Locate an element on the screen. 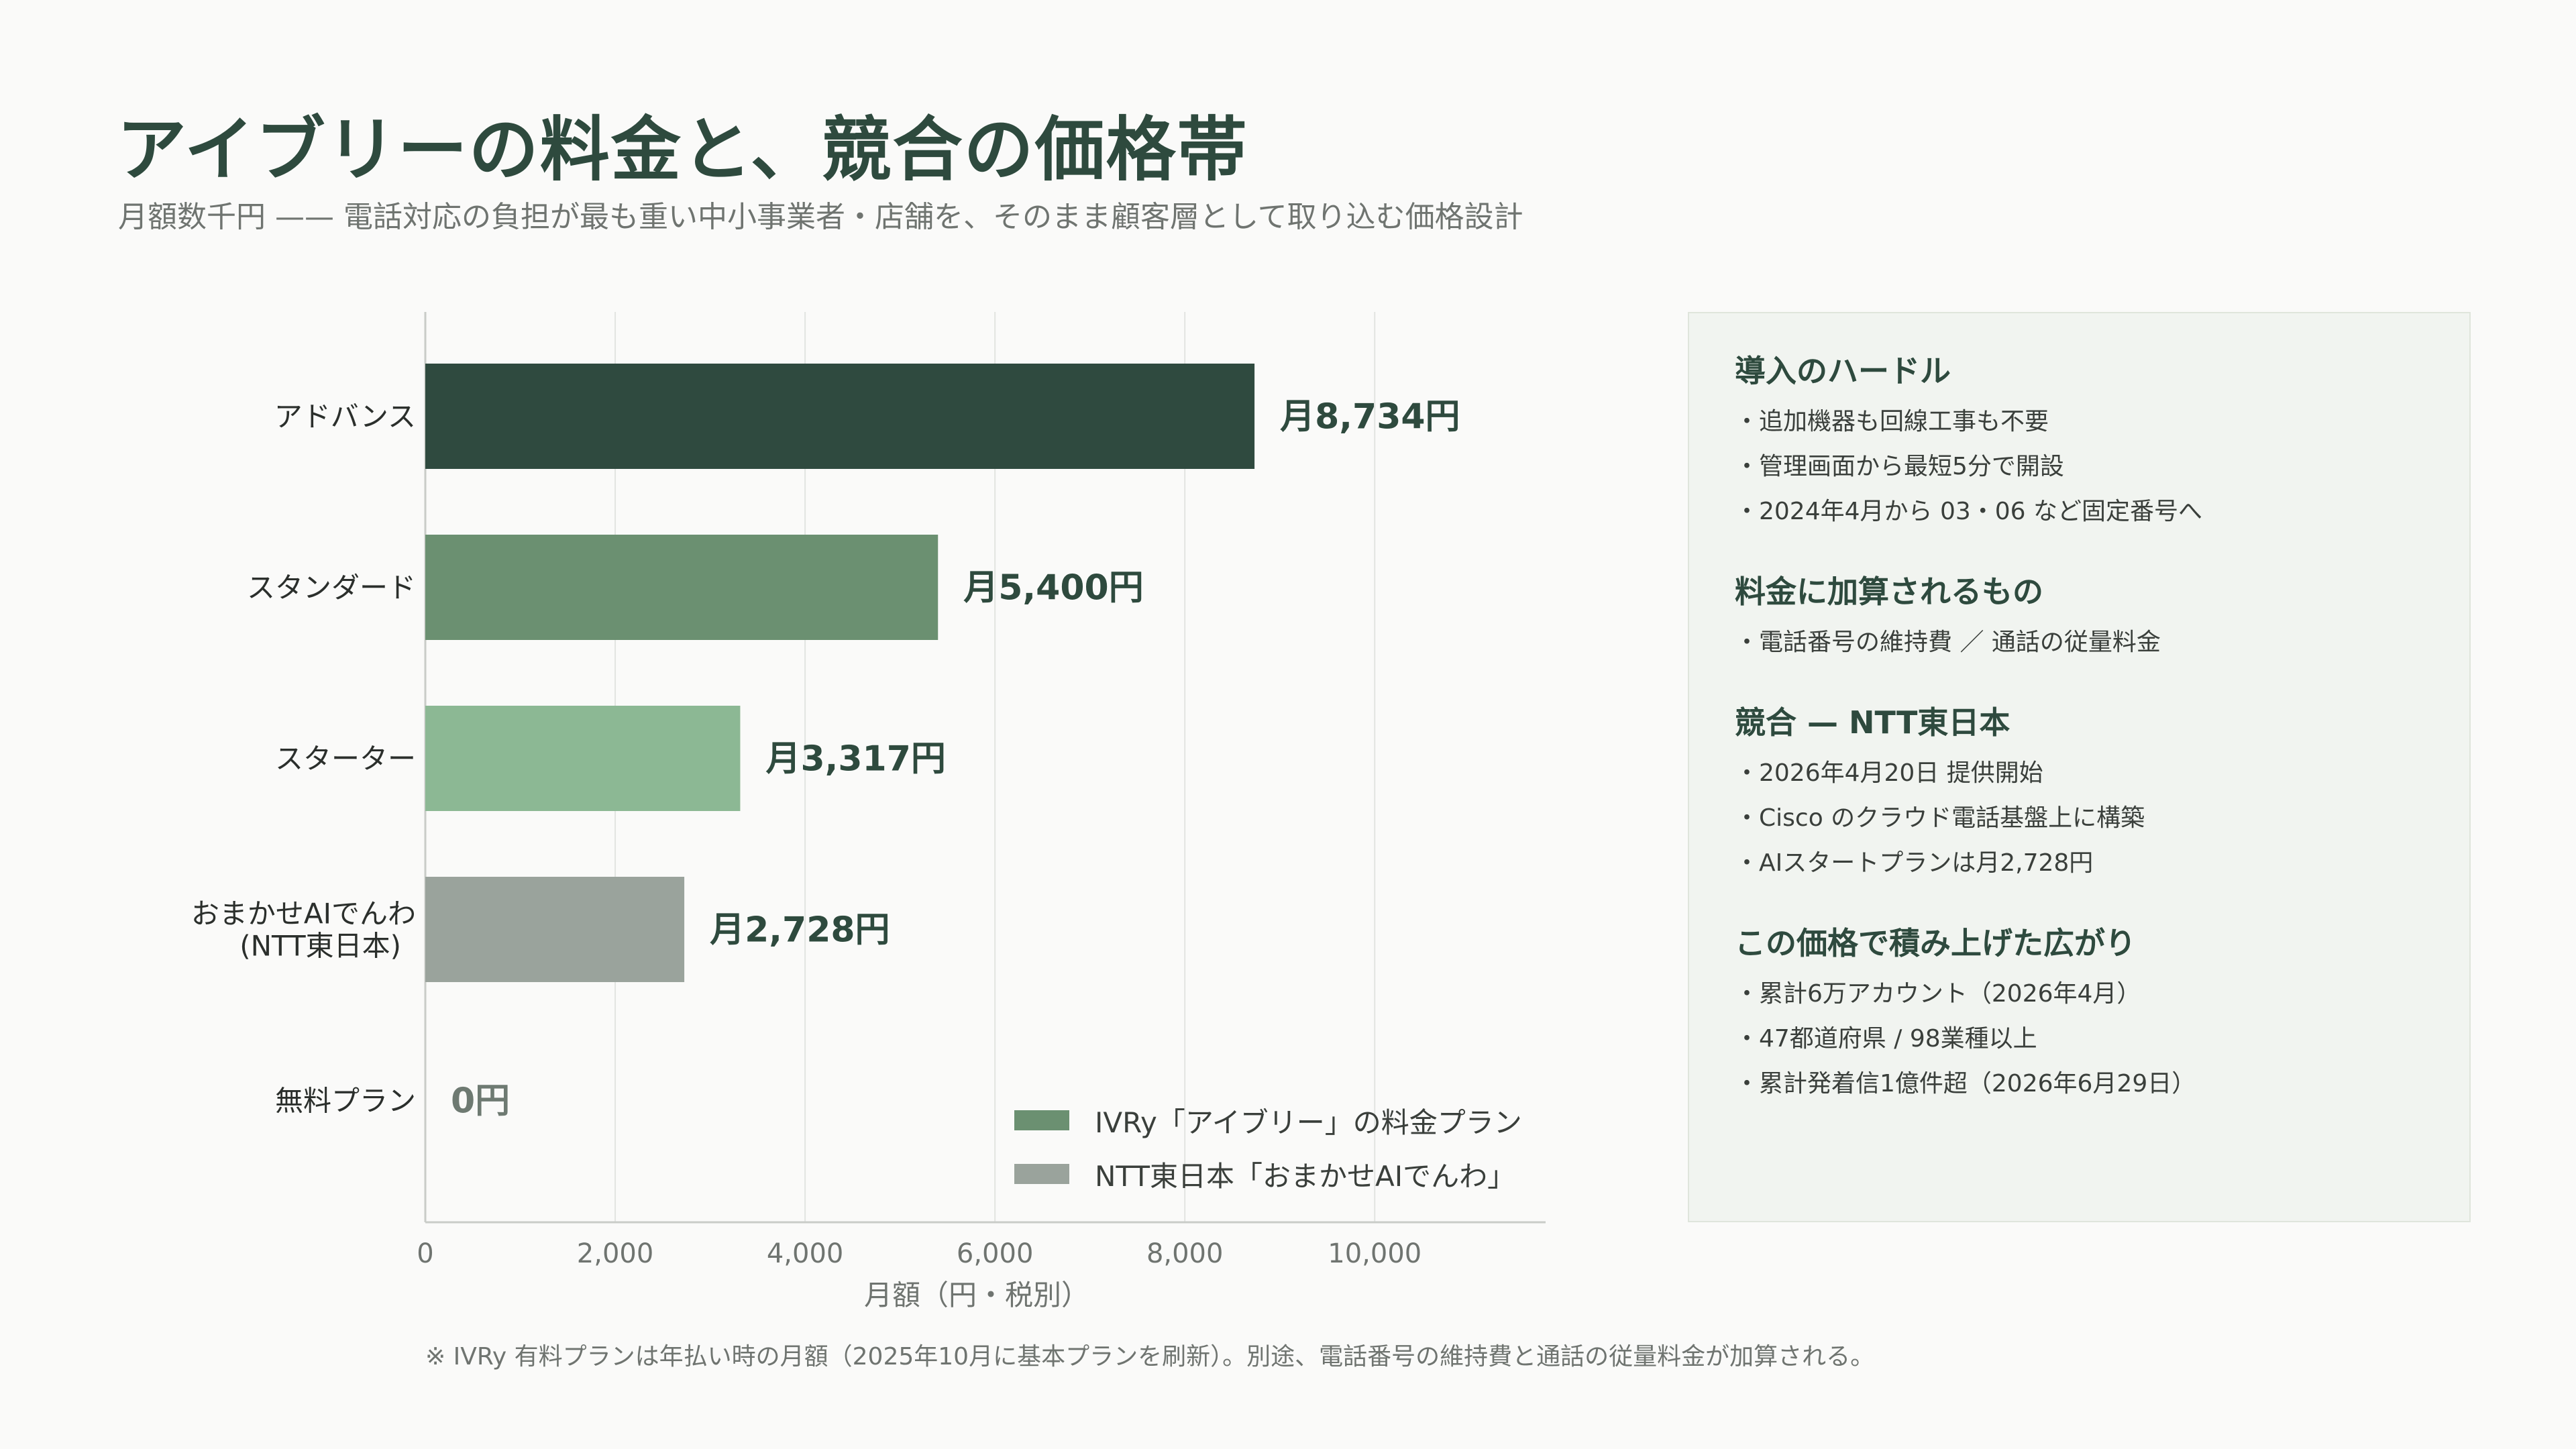 Image resolution: width=2576 pixels, height=1449 pixels. section-item: ・2026年4月20日 提供開始 is located at coordinates (1889, 773).